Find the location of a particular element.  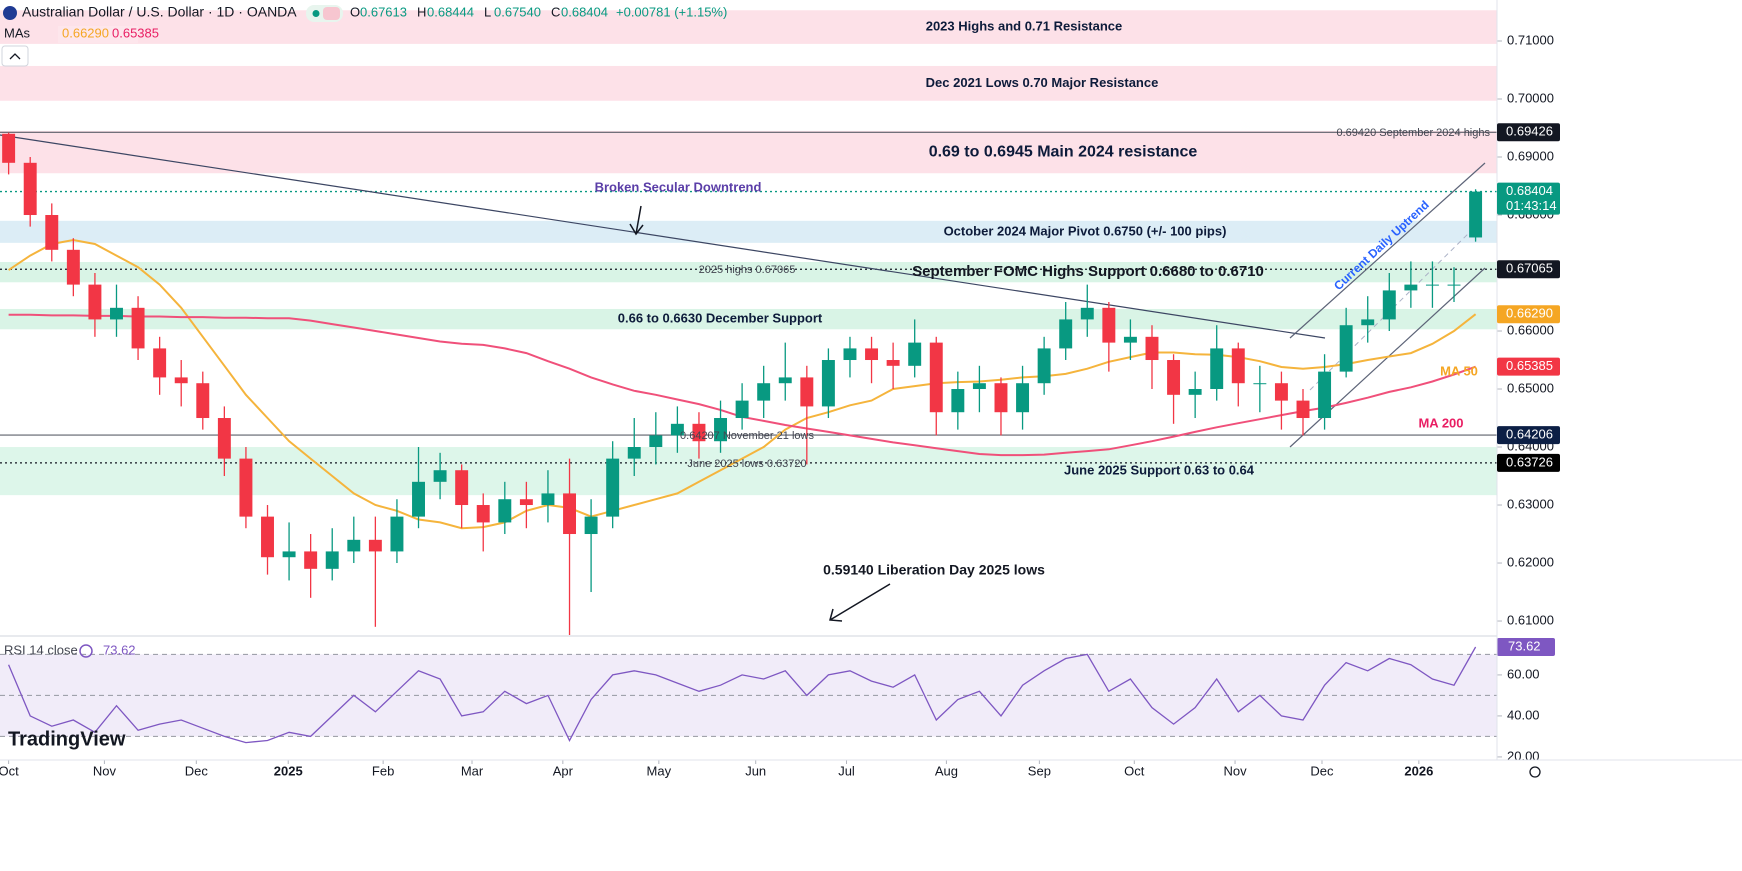

price-badge-label: 0.66290 is located at coordinates (1529, 313).